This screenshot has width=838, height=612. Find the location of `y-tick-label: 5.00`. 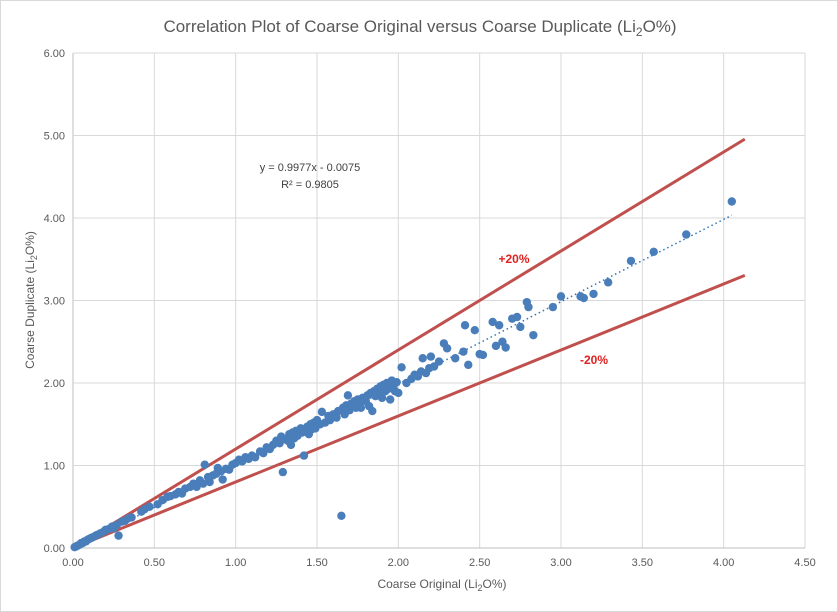

y-tick-label: 5.00 is located at coordinates (54, 137).